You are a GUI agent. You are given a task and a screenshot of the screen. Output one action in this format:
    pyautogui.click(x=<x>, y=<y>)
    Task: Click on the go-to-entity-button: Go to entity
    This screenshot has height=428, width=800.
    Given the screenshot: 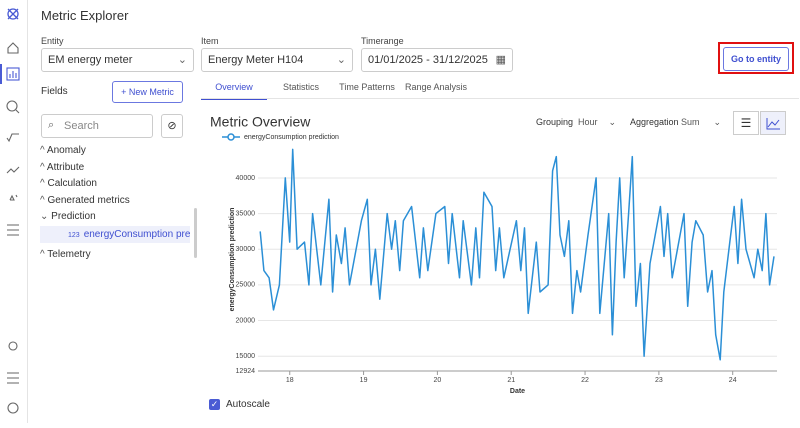 What is the action you would take?
    pyautogui.click(x=756, y=59)
    